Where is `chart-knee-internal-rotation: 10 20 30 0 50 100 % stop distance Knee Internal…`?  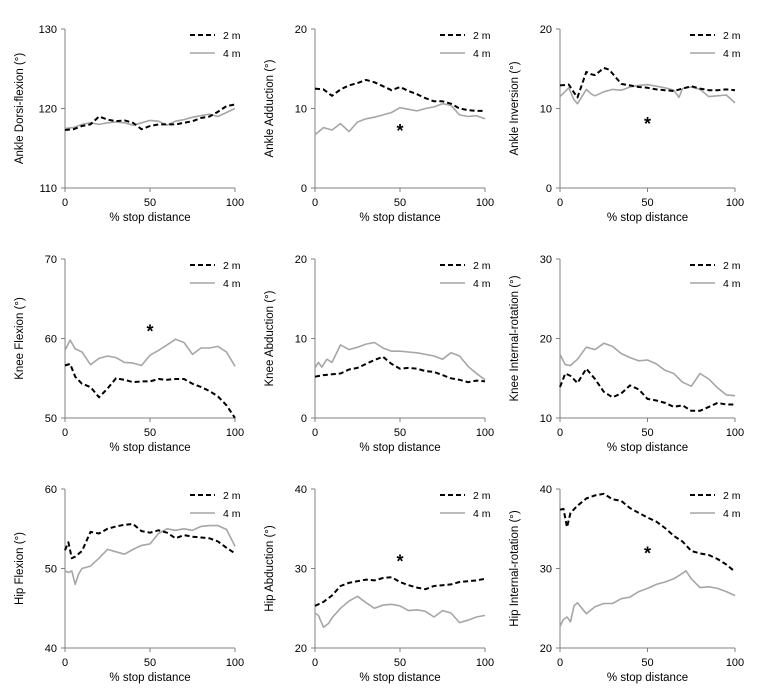
chart-knee-internal-rotation: 10 20 30 0 50 100 % stop distance Knee Internal… is located at coordinates (626, 354).